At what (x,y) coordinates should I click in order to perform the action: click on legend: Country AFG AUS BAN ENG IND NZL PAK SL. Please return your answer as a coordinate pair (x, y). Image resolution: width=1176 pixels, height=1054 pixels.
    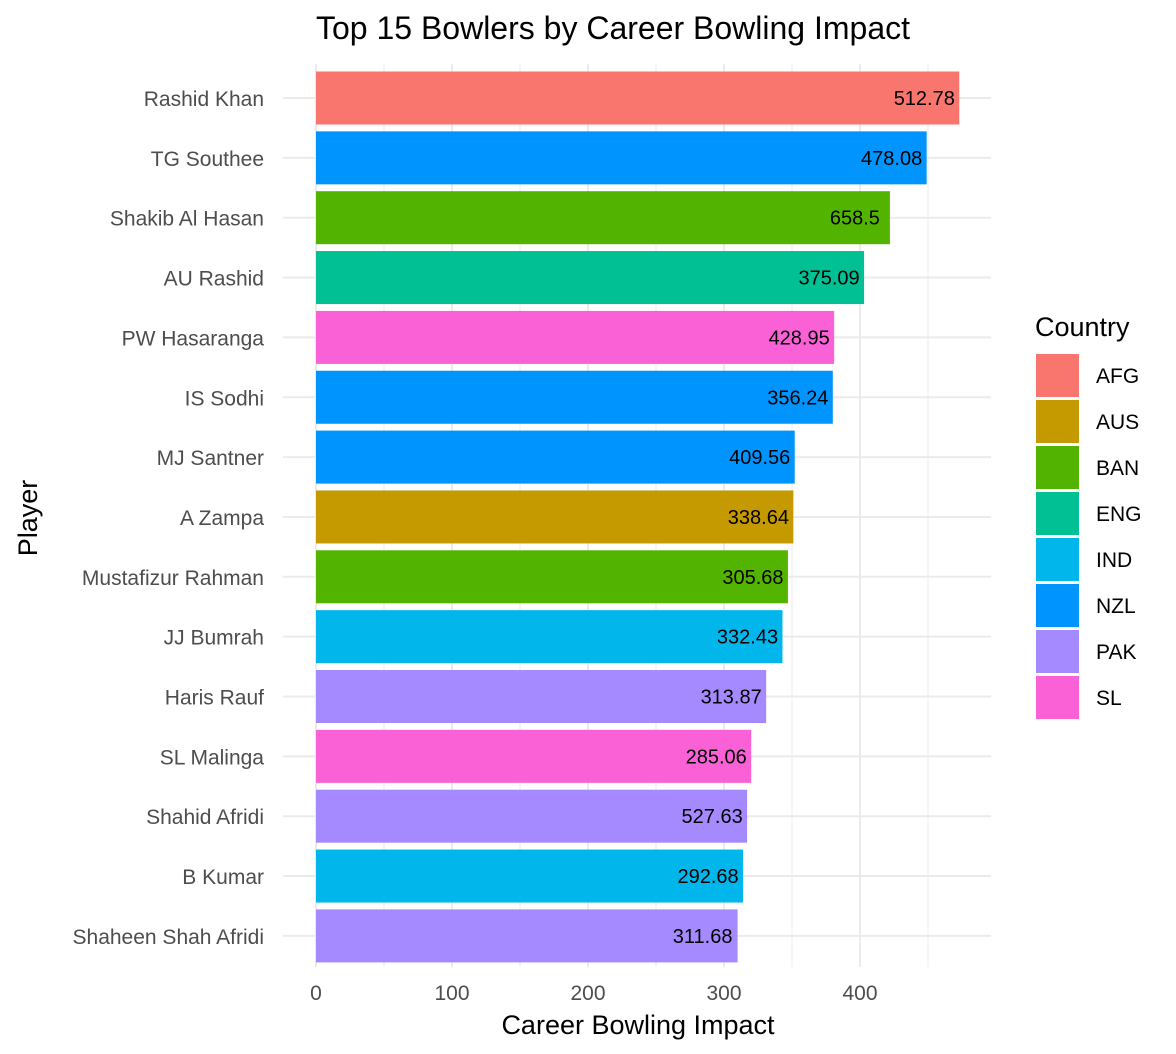
    Looking at the image, I should click on (1088, 515).